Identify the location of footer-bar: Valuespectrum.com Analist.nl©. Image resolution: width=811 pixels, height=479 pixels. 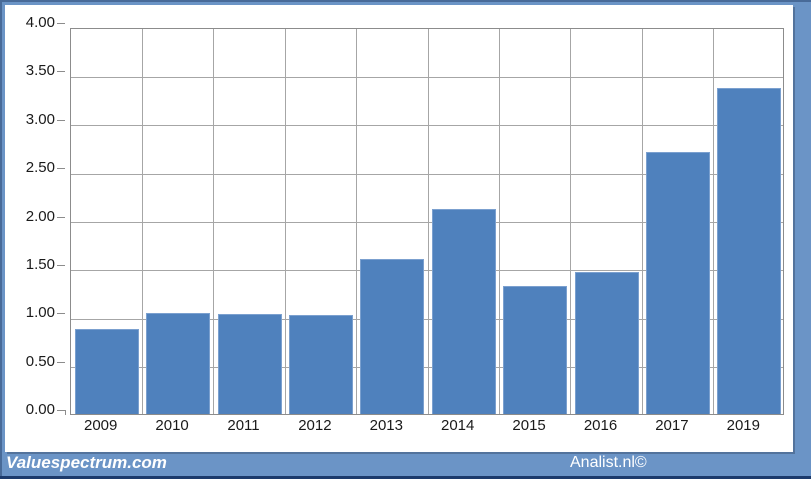
(405, 464).